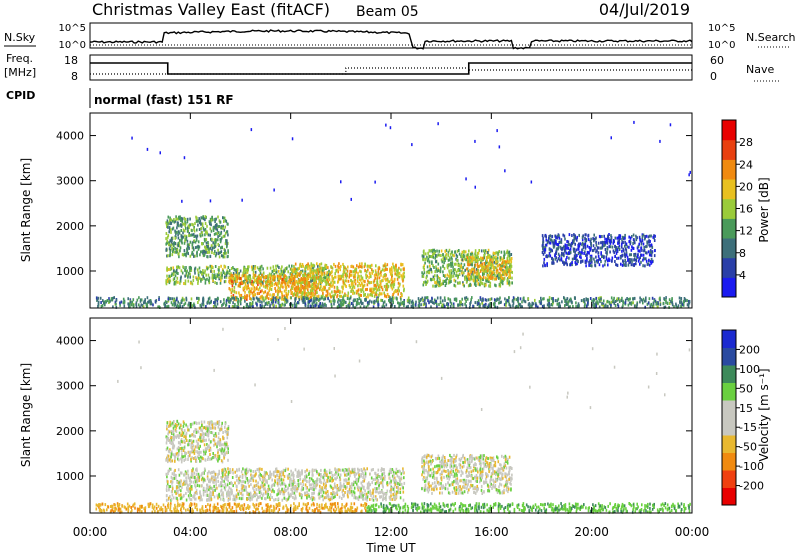 This screenshot has width=800, height=554. I want to click on noise-tick-right-bottom: 10^0, so click(721, 45).